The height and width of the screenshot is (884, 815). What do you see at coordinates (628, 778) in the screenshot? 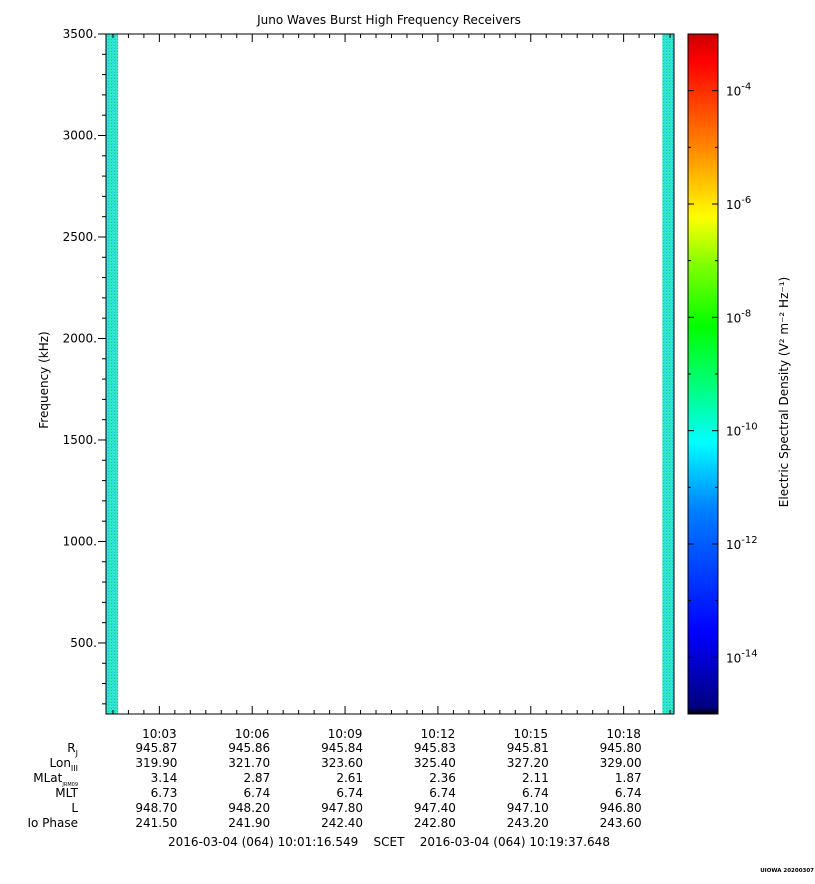
I see `ephemeris-value: 1.87` at bounding box center [628, 778].